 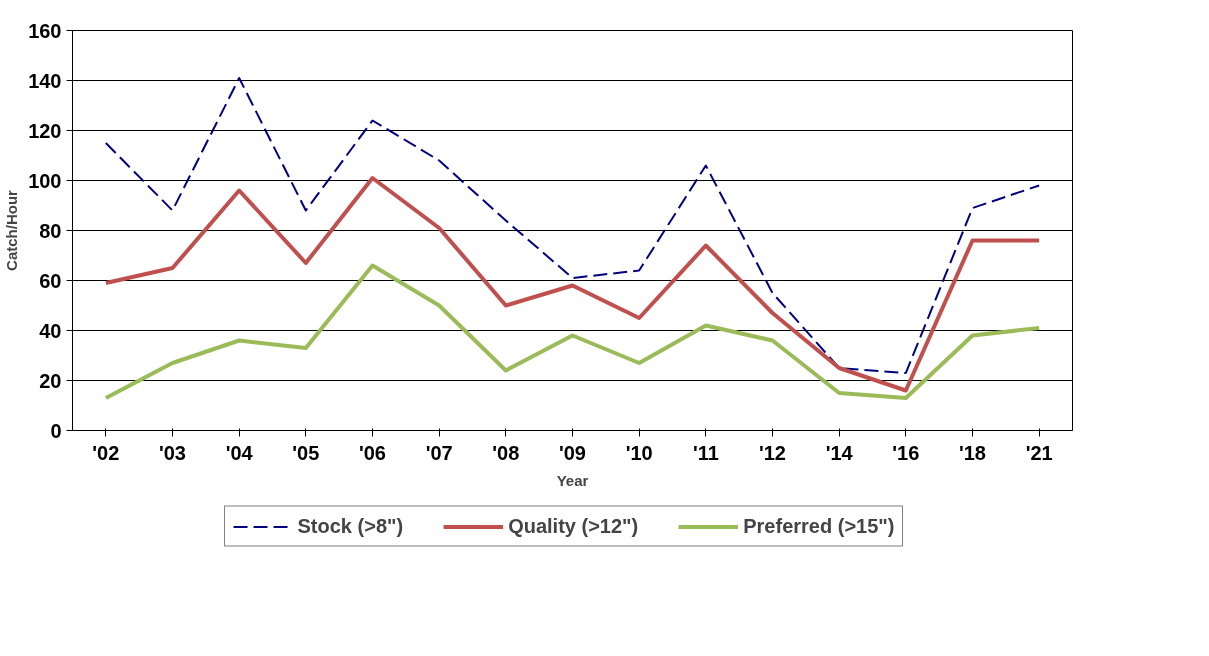 What do you see at coordinates (773, 452) in the screenshot?
I see `x-tick-label: '12` at bounding box center [773, 452].